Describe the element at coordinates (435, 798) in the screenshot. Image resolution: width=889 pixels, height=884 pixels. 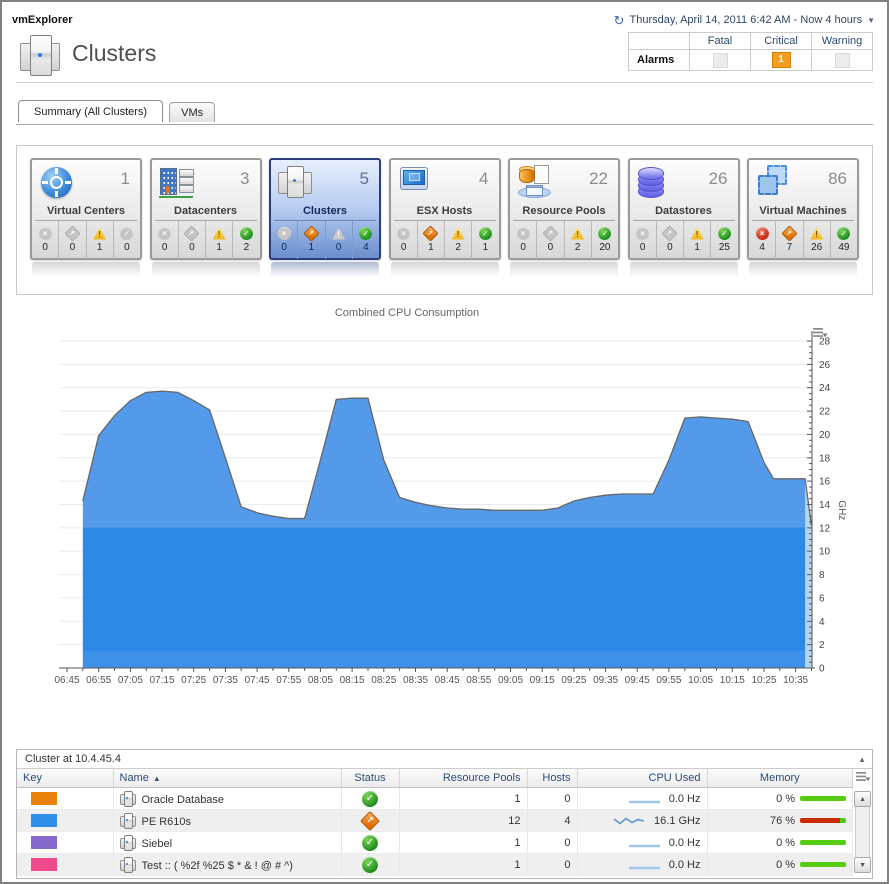
I see `table-row: Oracle Database ✓ 1 0 0.0 Hz 0 %` at that location.